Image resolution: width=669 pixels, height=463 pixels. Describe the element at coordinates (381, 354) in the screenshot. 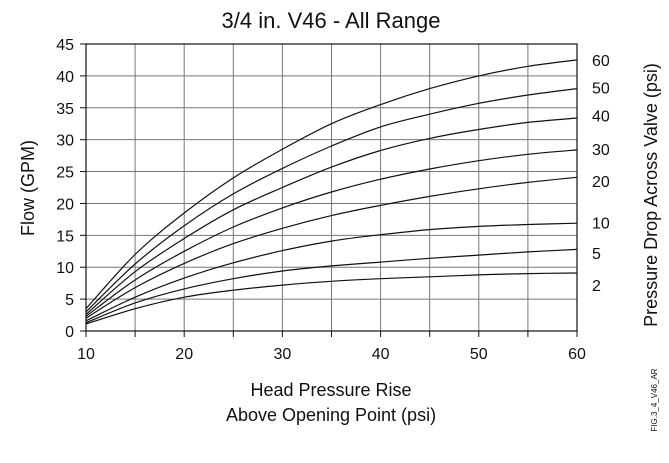

I see `x-tick-label: 40` at that location.